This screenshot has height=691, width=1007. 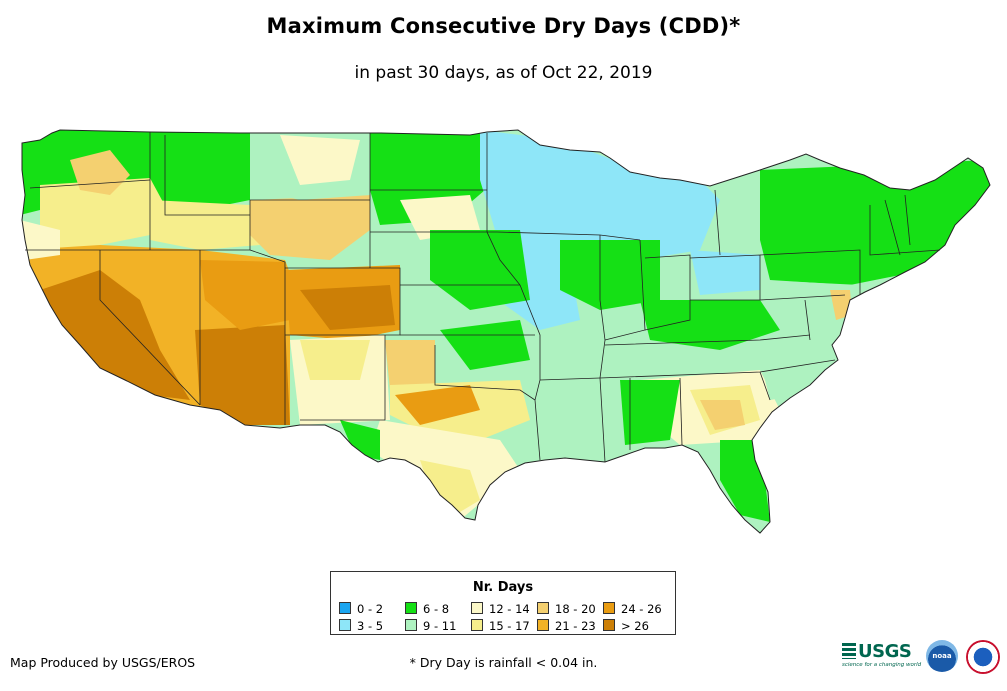 I want to click on noaa-logo: noaa, so click(x=942, y=656).